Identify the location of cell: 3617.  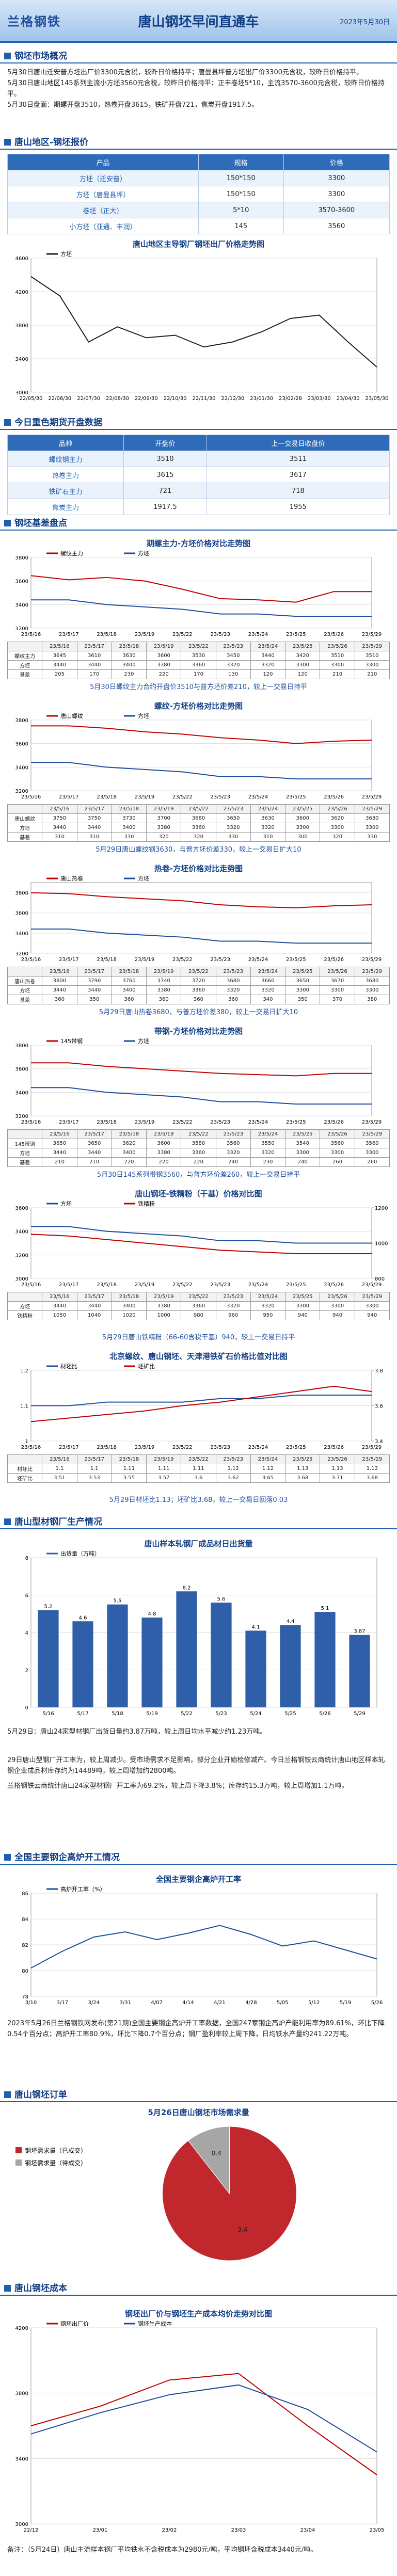
(298, 475).